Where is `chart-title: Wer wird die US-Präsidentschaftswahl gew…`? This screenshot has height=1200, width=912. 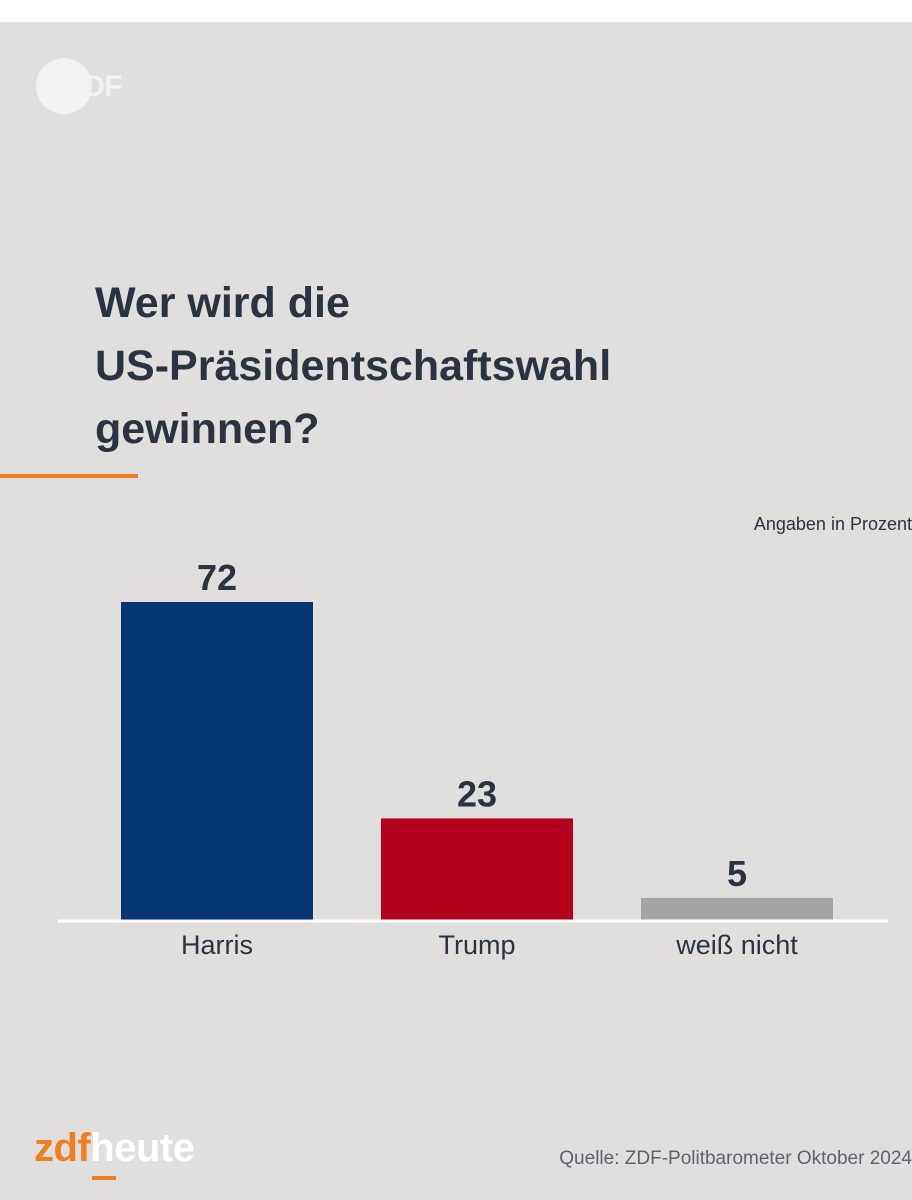 chart-title: Wer wird die US-Präsidentschaftswahl gew… is located at coordinates (353, 366).